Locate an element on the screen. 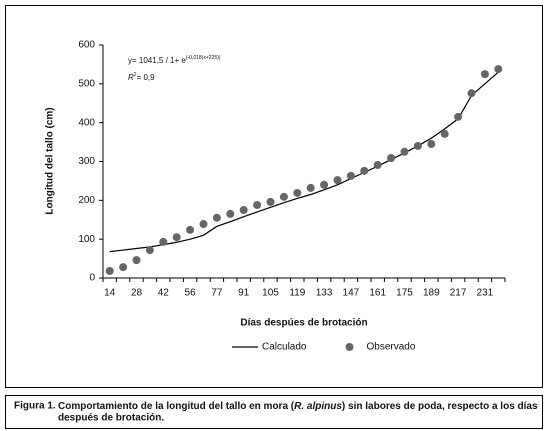 The image size is (548, 431). equation-exponent: (-0,018(x+225)) is located at coordinates (203, 58).